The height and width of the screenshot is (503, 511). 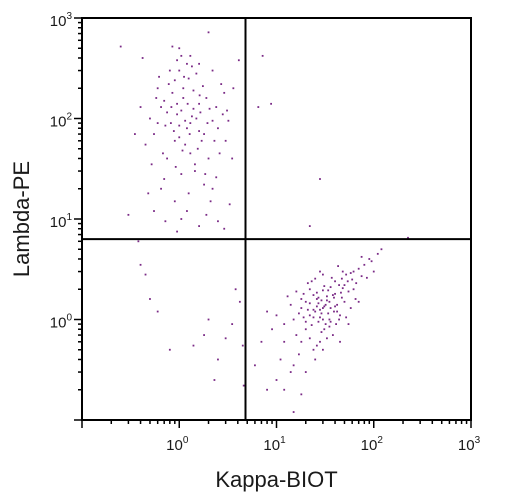 What do you see at coordinates (69, 117) in the screenshot?
I see `tick-label-exponent: 2` at bounding box center [69, 117].